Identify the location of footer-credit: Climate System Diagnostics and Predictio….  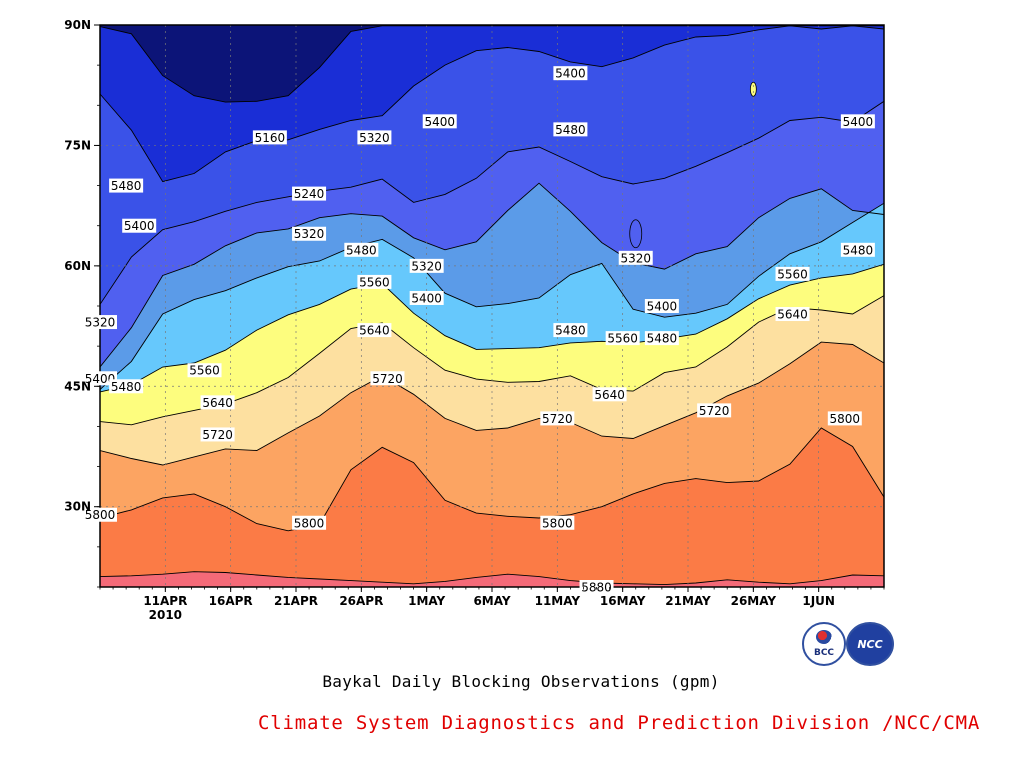
(619, 723).